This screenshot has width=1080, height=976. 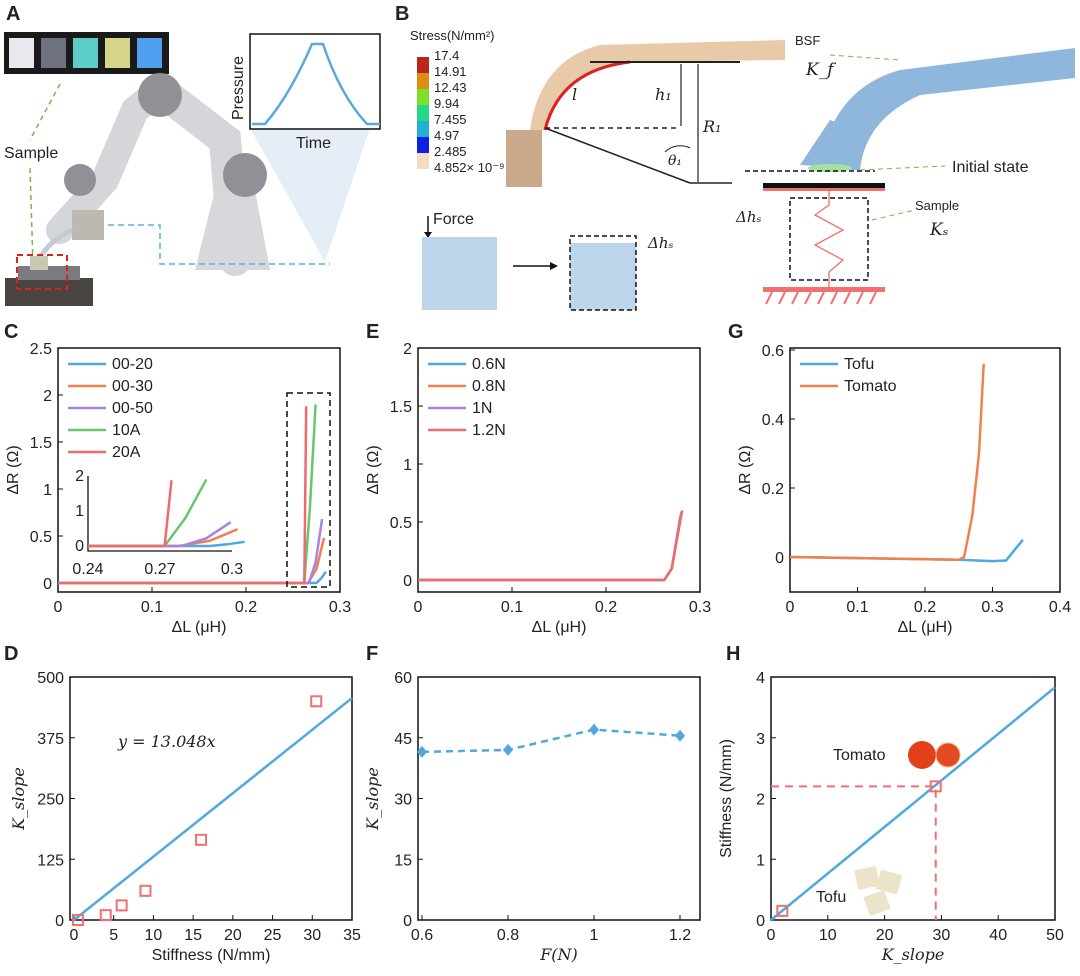 I want to click on zoom-cone, so click(x=310, y=195).